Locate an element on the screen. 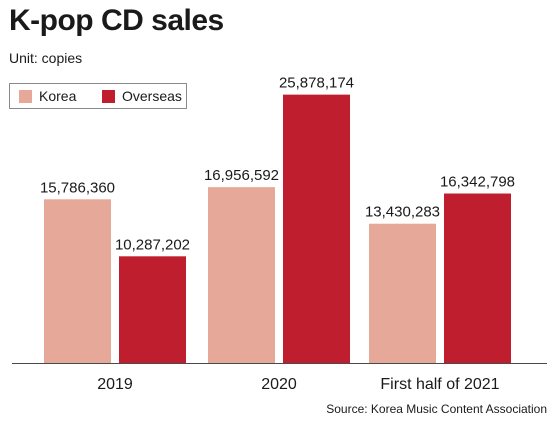 This screenshot has height=427, width=559. legend: Korea Overseas is located at coordinates (98, 96).